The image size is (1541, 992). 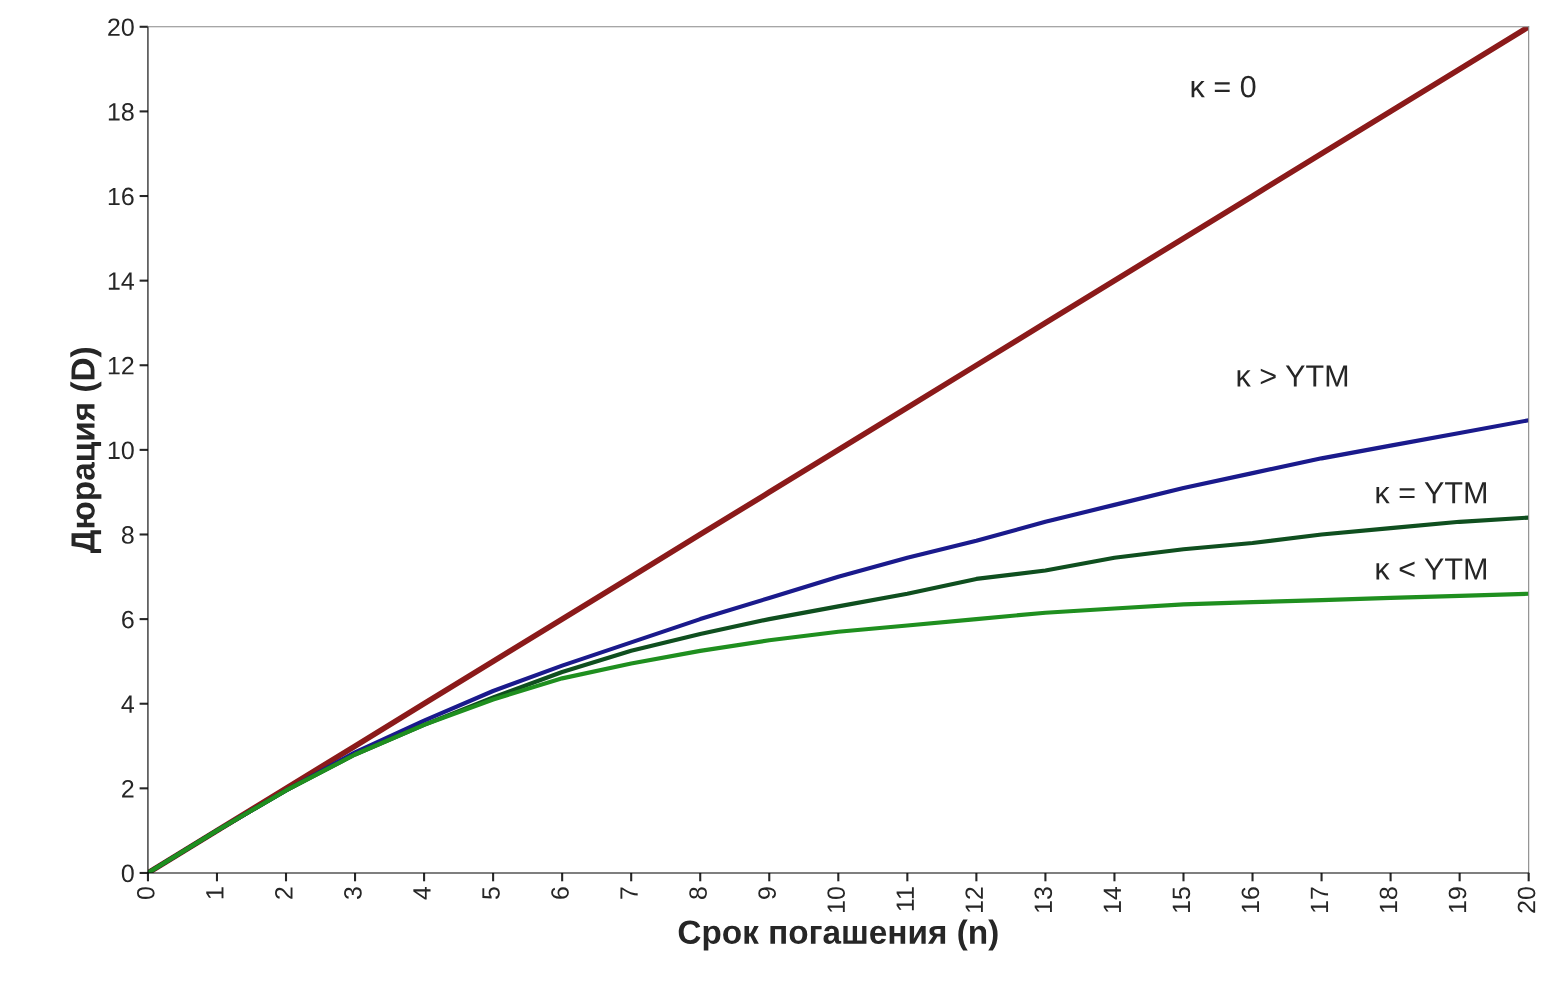 I want to click on text: κ = 0, so click(x=1223, y=86).